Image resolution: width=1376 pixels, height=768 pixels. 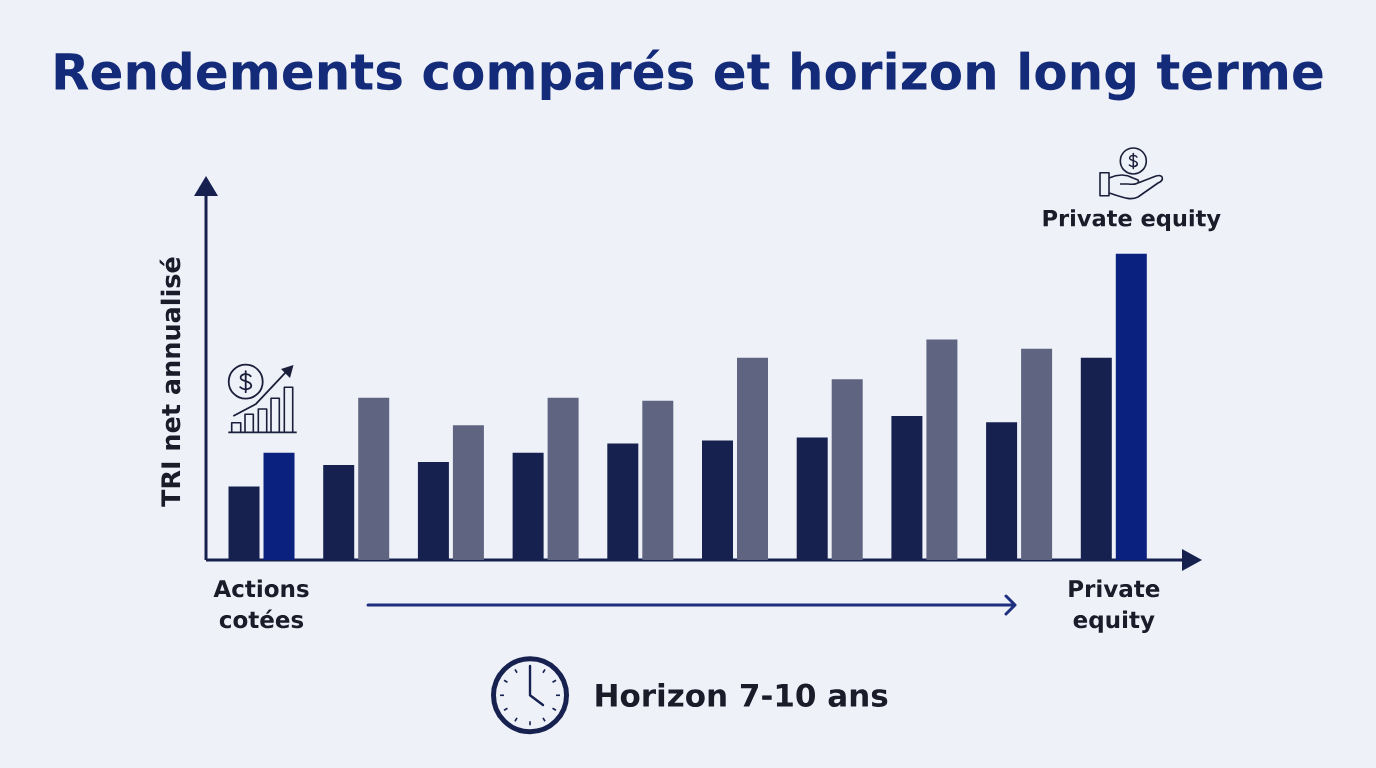 I want to click on chart-title: Rendements comparés et horizon long terme, so click(x=689, y=75).